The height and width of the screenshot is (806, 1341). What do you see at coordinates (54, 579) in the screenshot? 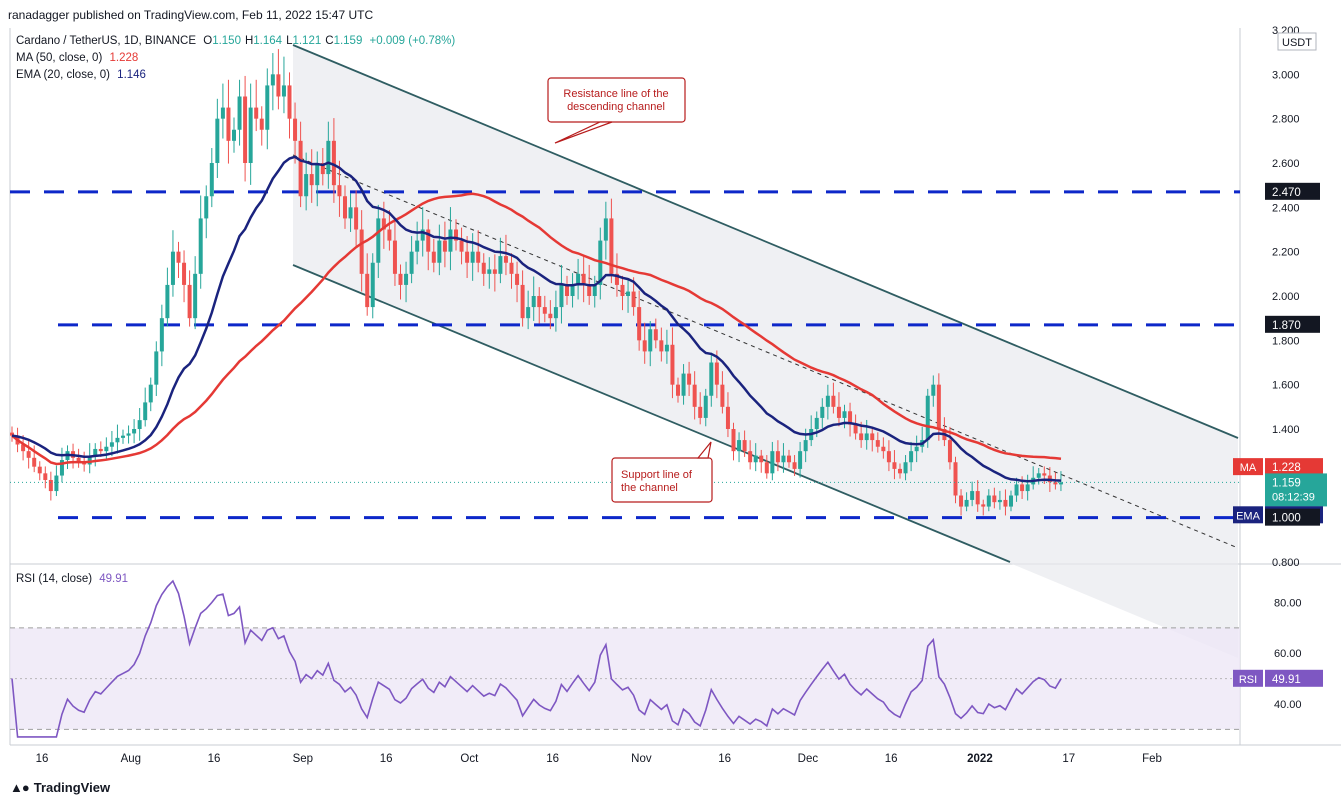
I see `rsi-label: RSI (14, close)` at bounding box center [54, 579].